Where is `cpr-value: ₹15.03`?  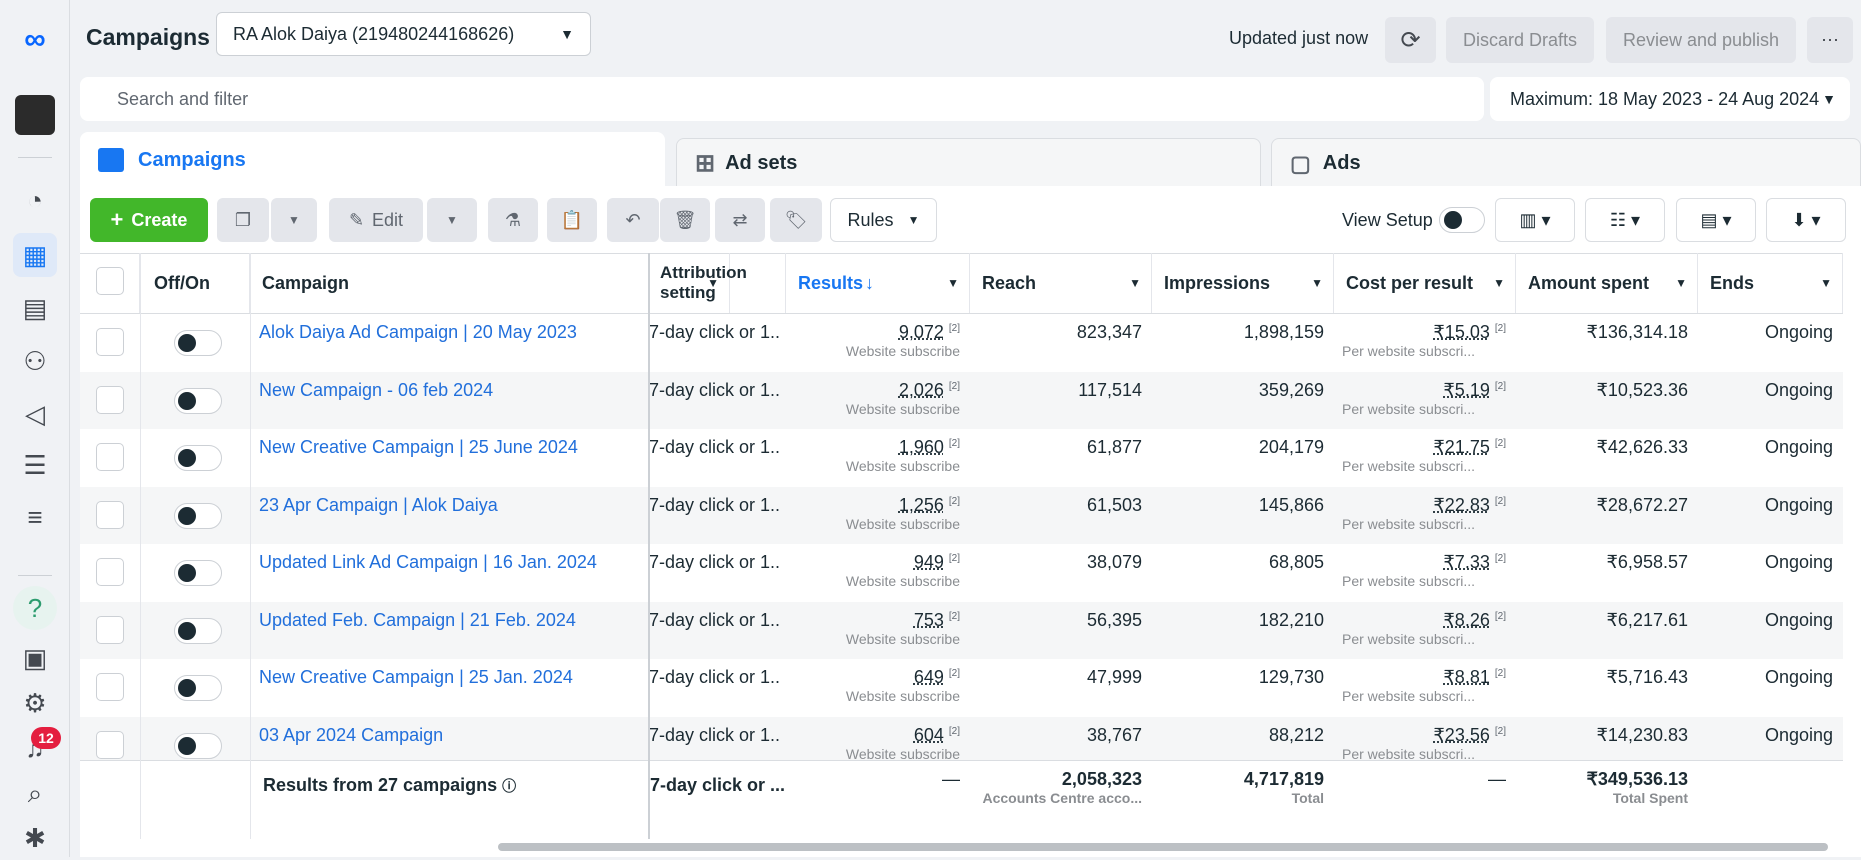
cpr-value: ₹15.03 is located at coordinates (1461, 332).